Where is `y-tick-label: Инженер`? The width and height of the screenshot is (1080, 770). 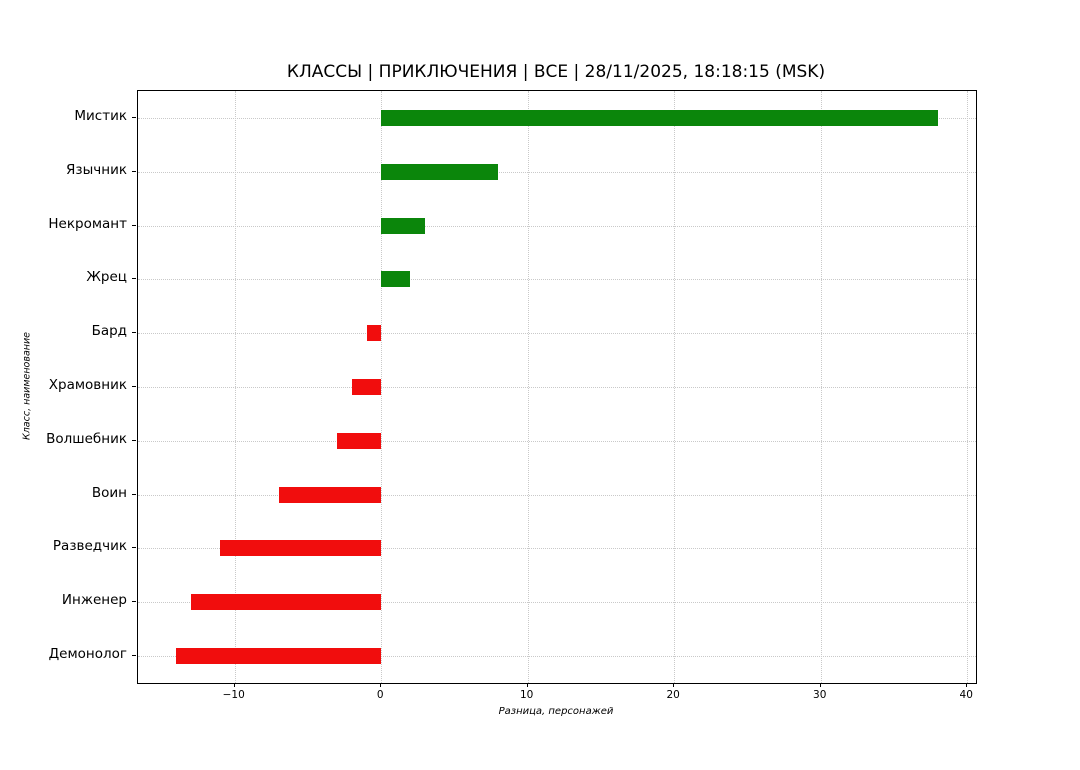 y-tick-label: Инженер is located at coordinates (94, 600).